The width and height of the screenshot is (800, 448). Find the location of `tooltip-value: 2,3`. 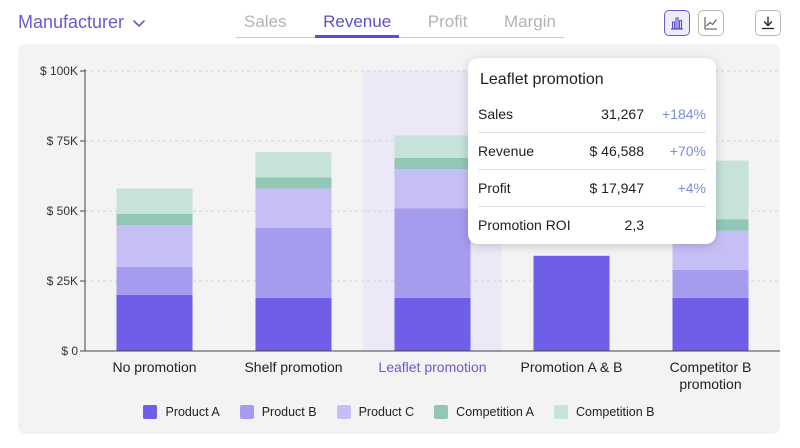

tooltip-value: 2,3 is located at coordinates (634, 225).